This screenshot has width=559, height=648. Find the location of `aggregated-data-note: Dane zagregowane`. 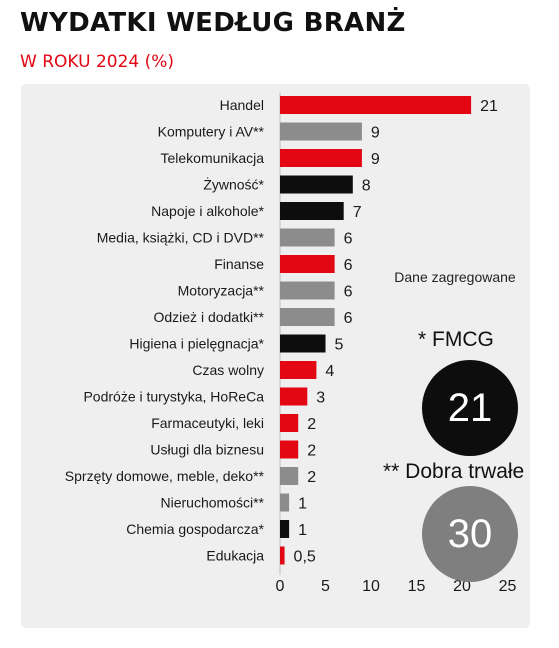

aggregated-data-note: Dane zagregowane is located at coordinates (455, 277).